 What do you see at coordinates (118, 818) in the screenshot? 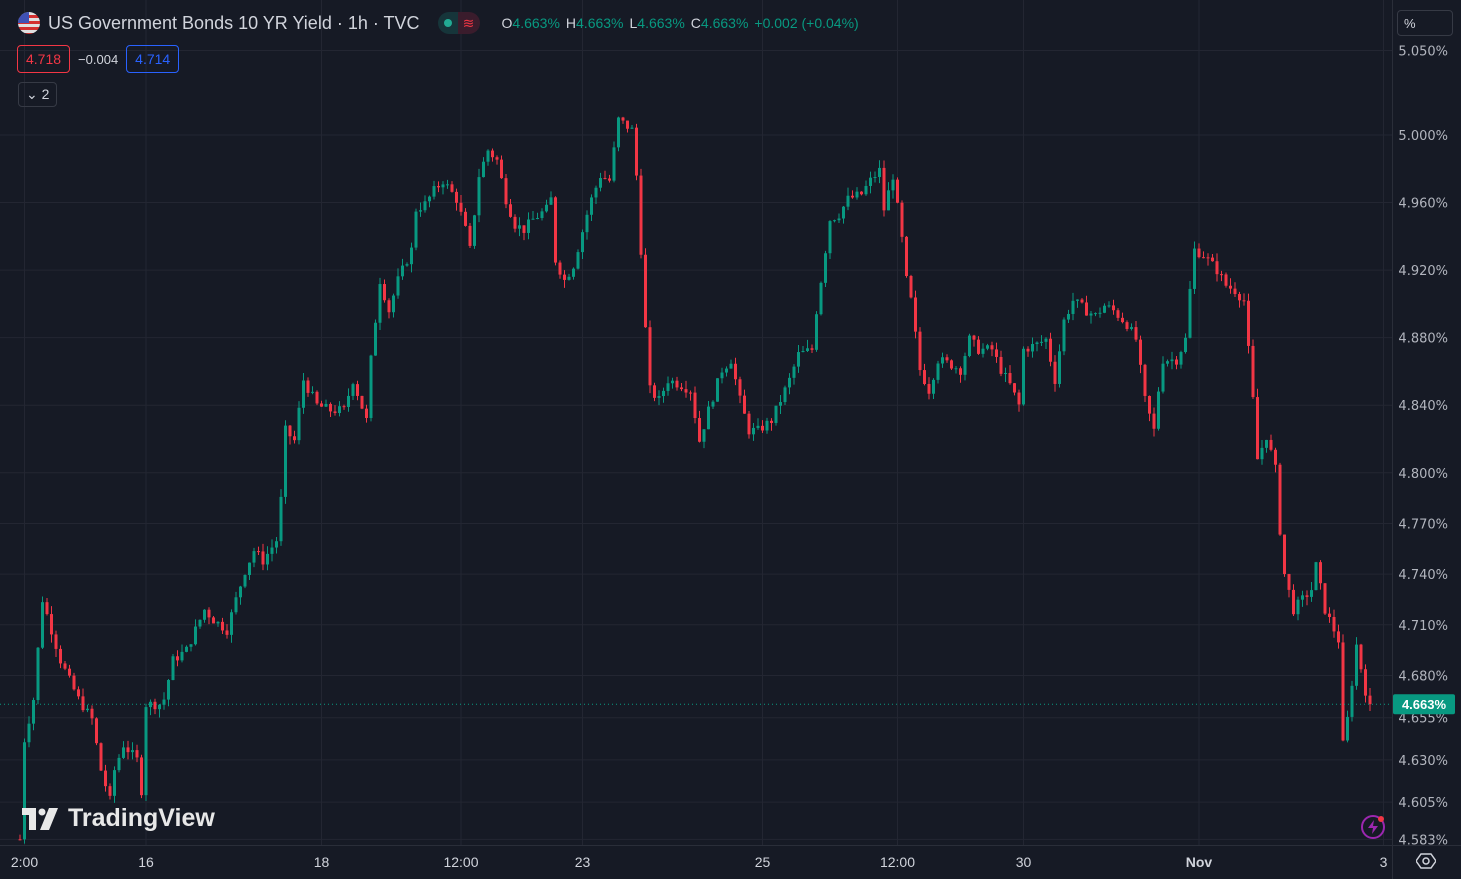
I see `tradingview-logo: TradingView` at bounding box center [118, 818].